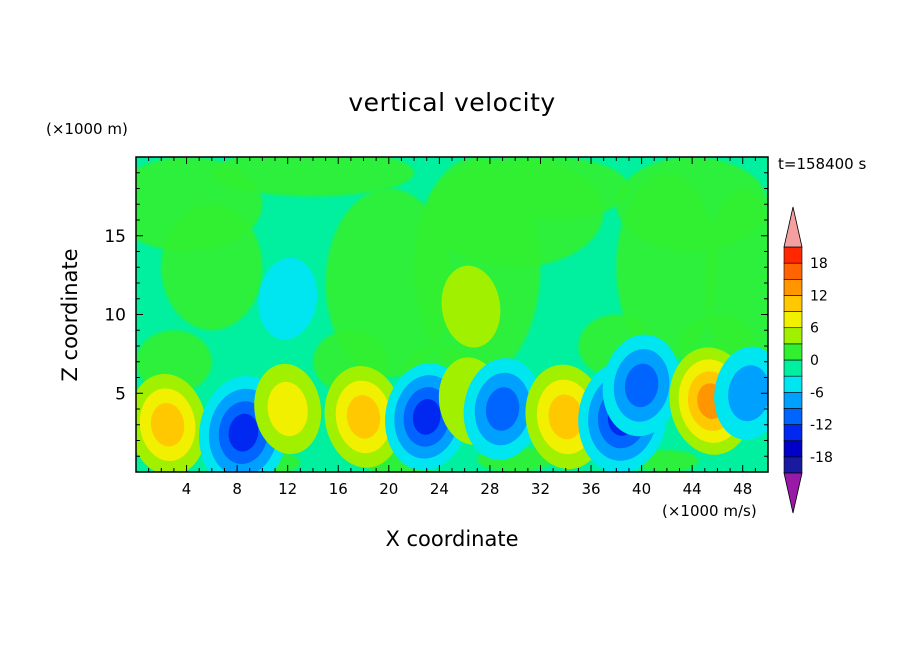 The image size is (904, 654). Describe the element at coordinates (819, 264) in the screenshot. I see `colorbar-tick-label: 18` at that location.